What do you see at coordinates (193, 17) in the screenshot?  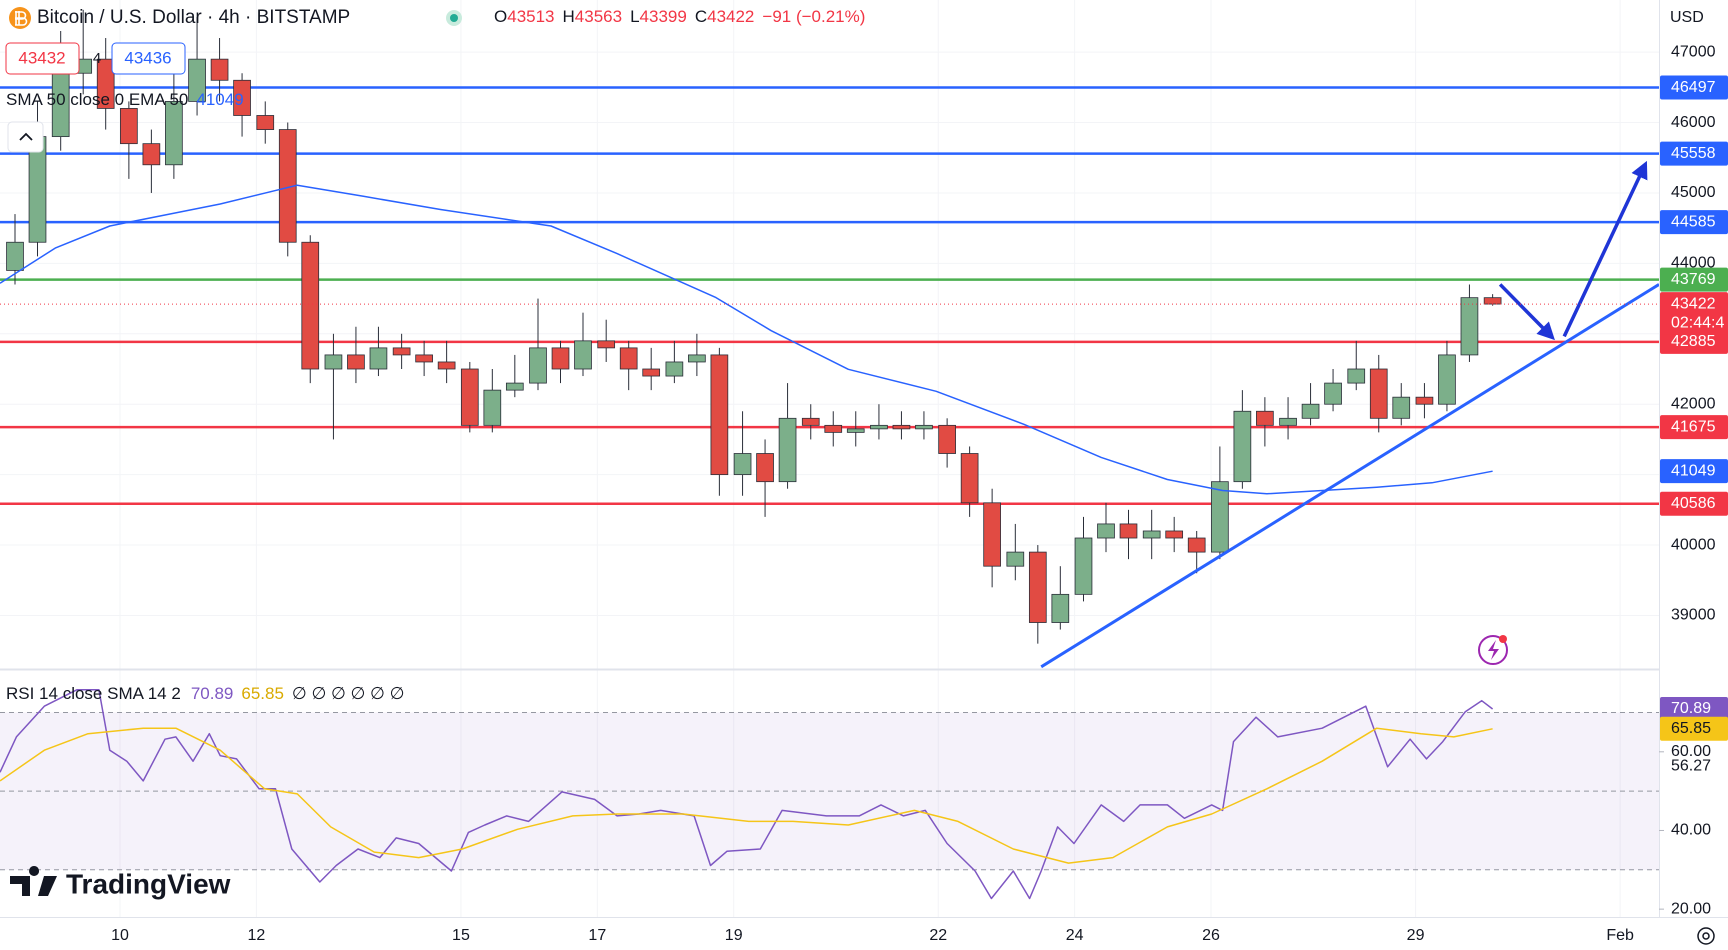 I see `symbol-title: Bitcoin / U.S. Dollar · 4h · BITSTAMP` at bounding box center [193, 17].